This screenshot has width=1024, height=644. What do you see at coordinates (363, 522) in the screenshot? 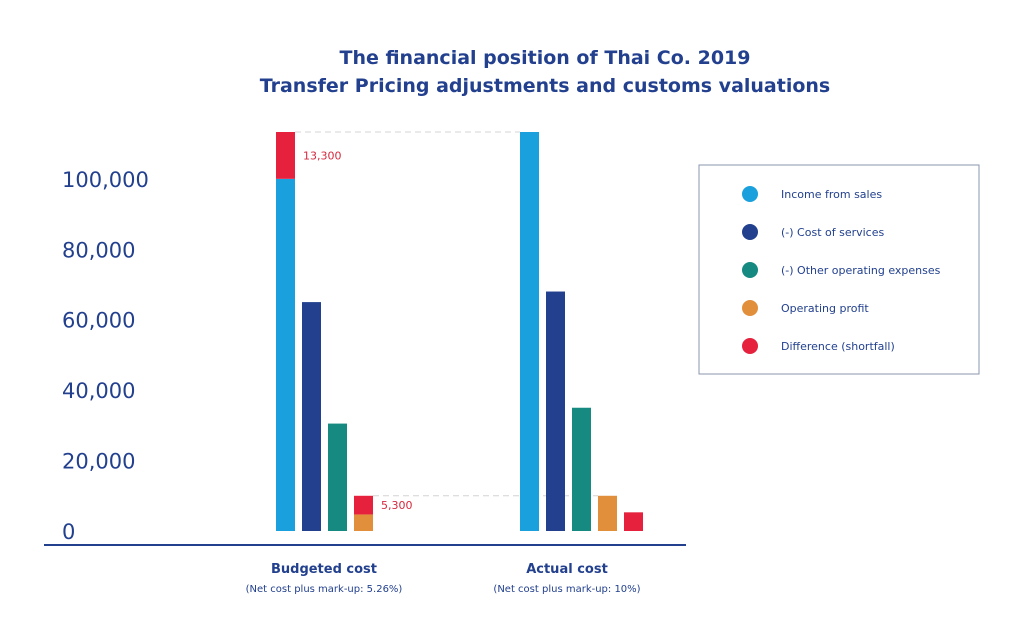
I see `bar-budgeted-cost-operating-profit` at bounding box center [363, 522].